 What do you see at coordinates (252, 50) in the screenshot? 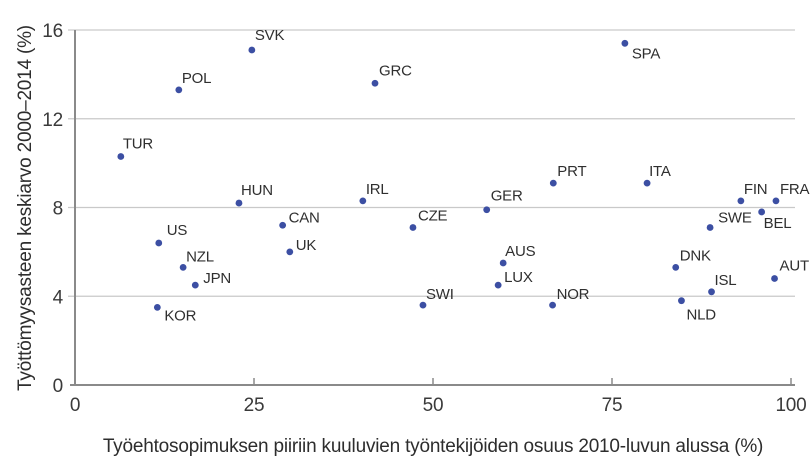
I see `data-point-SVK` at bounding box center [252, 50].